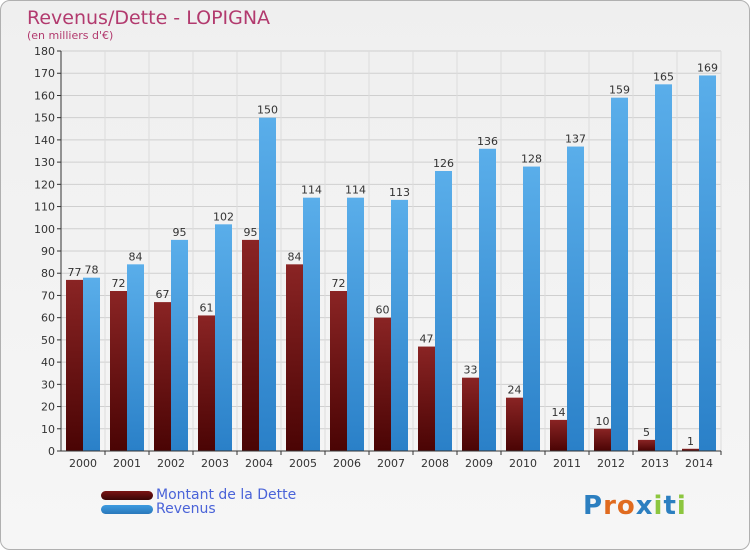  Describe the element at coordinates (435, 463) in the screenshot. I see `x-tick-label: 2008` at that location.